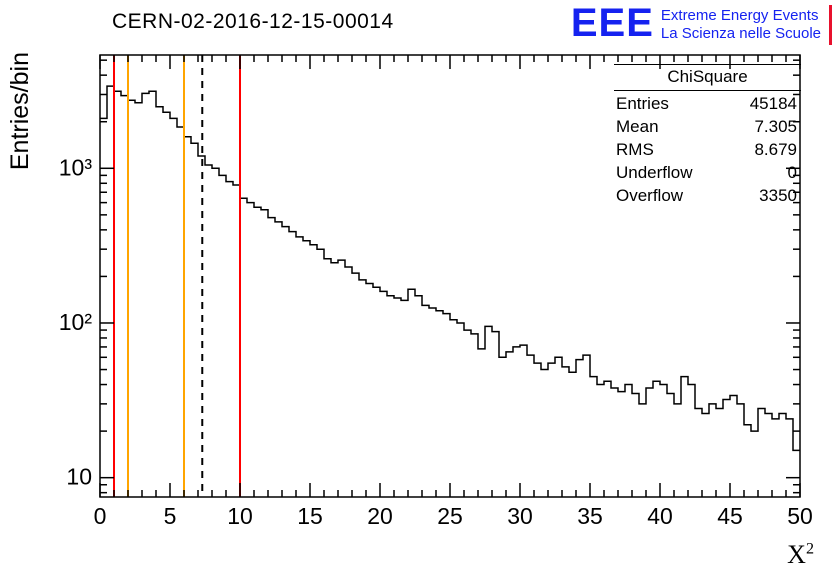 Image resolution: width=836 pixels, height=572 pixels. What do you see at coordinates (253, 21) in the screenshot?
I see `plot-title: CERN-02-2016-12-15-00014` at bounding box center [253, 21].